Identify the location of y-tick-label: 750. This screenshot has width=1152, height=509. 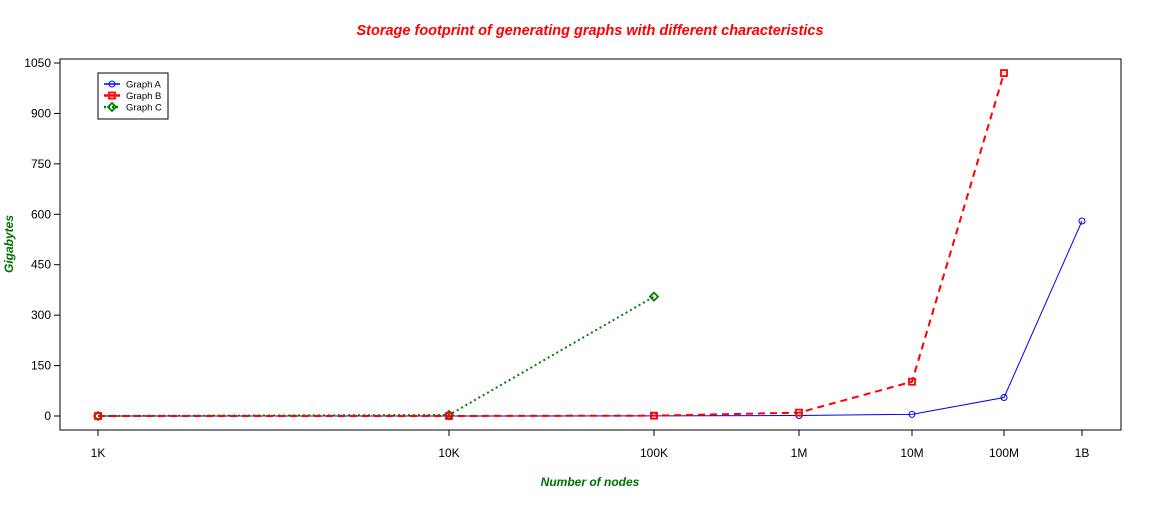
(41, 164).